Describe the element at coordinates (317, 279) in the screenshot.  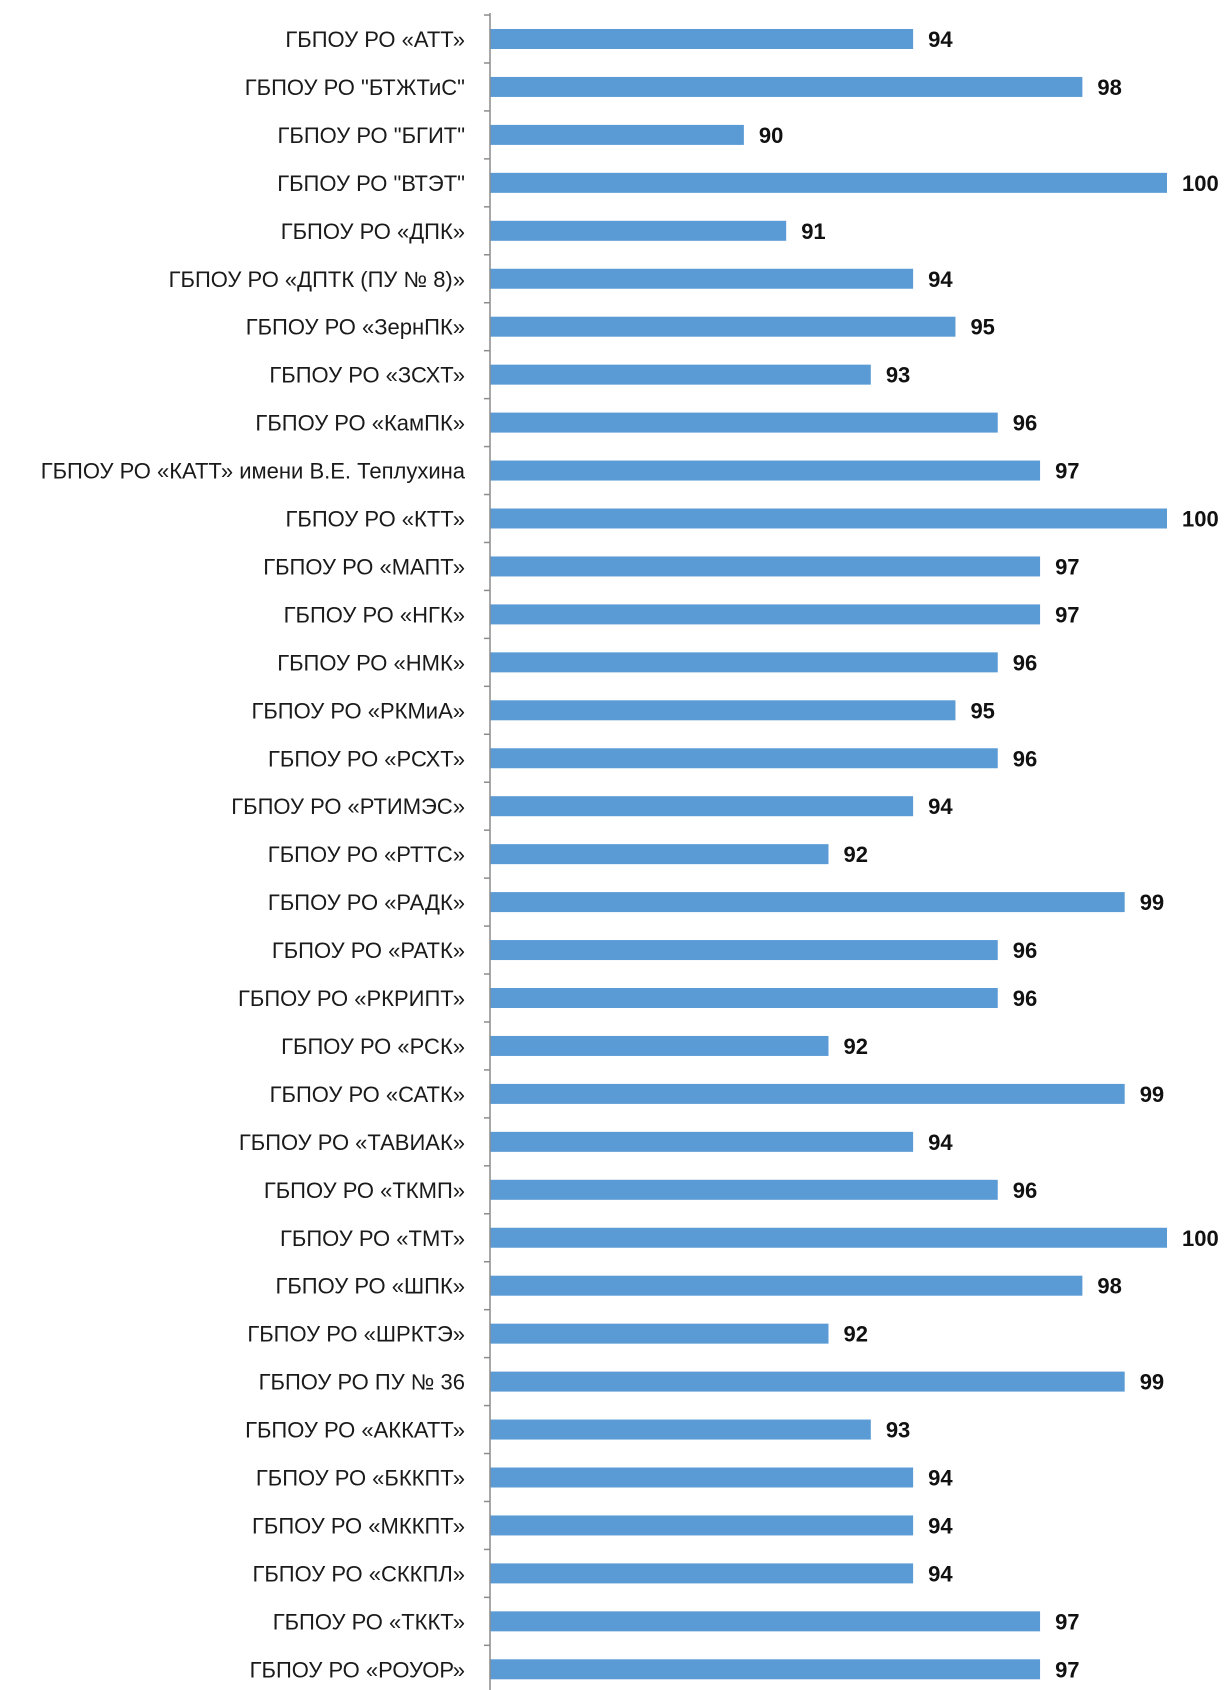
I see `category-label: ГБПОУ РО «ДПТК (ПУ № 8)»` at that location.